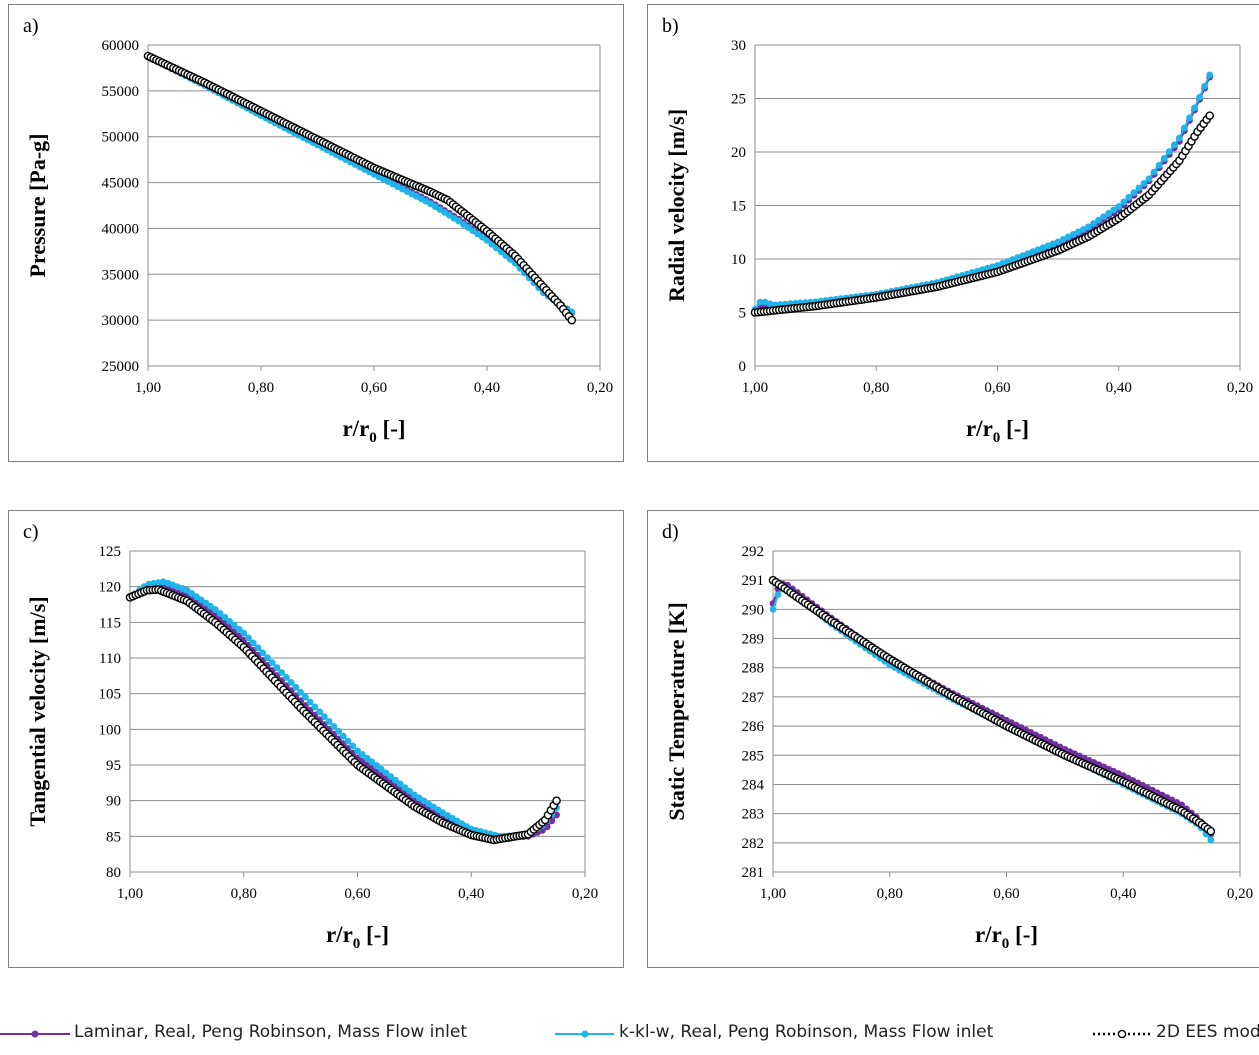  I want to click on panel-label: c), so click(31, 532).